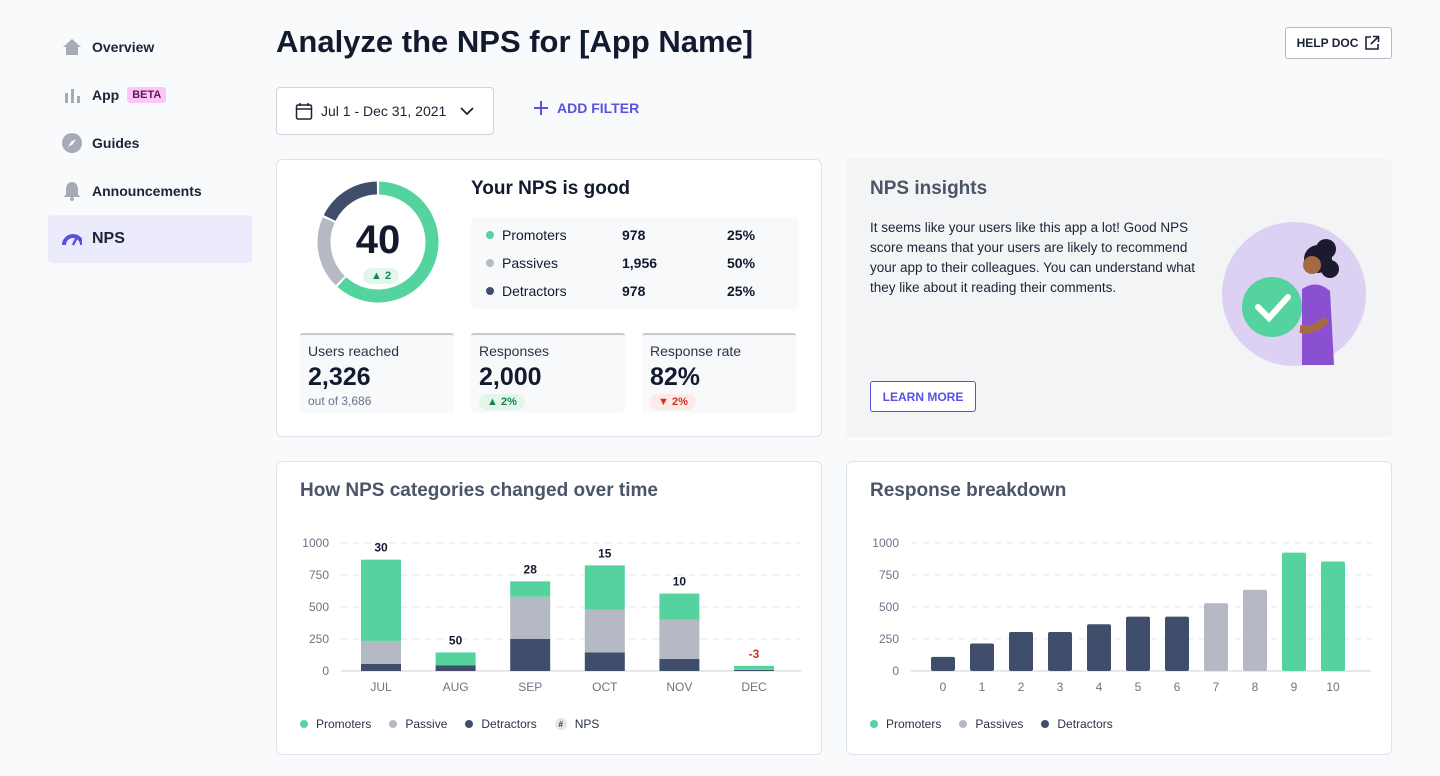 The width and height of the screenshot is (1440, 776). I want to click on nps-data-label: 30, so click(381, 548).